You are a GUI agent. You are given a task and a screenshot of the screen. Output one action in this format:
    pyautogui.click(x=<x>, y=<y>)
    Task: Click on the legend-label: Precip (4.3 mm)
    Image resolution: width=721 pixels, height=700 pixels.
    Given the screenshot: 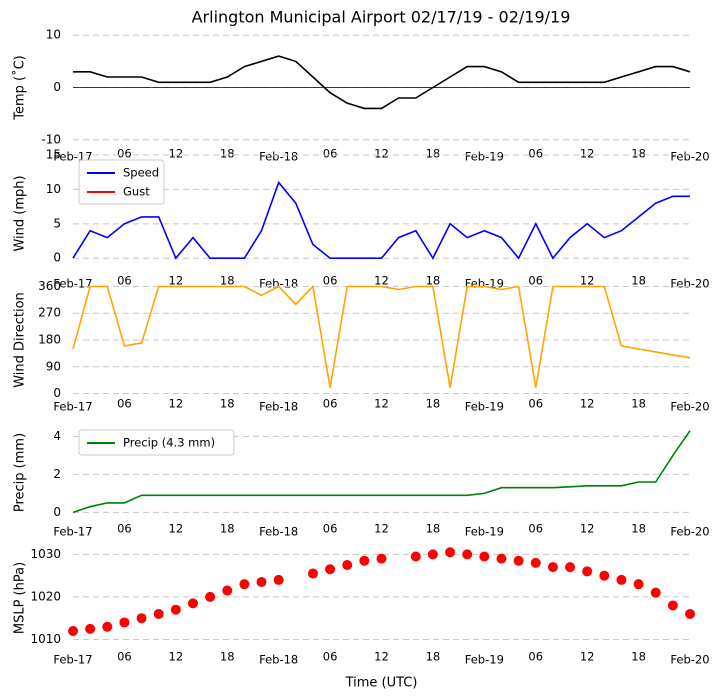 What is the action you would take?
    pyautogui.click(x=169, y=443)
    